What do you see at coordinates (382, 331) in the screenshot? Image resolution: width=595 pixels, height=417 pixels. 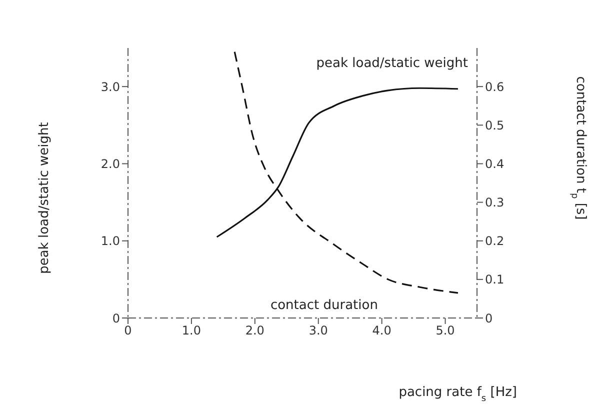 I see `x-tick-label: 4.0` at bounding box center [382, 331].